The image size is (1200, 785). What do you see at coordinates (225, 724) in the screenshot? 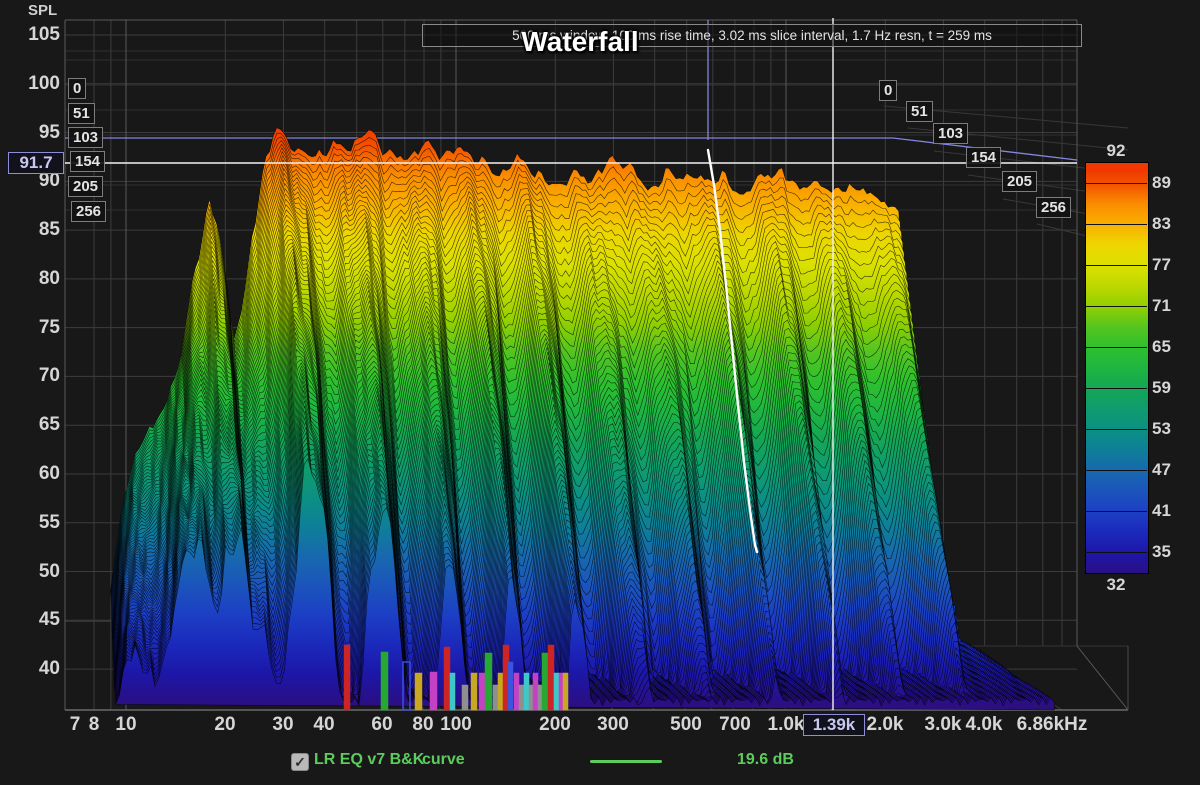
I see `freq-tick-20: 20` at bounding box center [225, 724].